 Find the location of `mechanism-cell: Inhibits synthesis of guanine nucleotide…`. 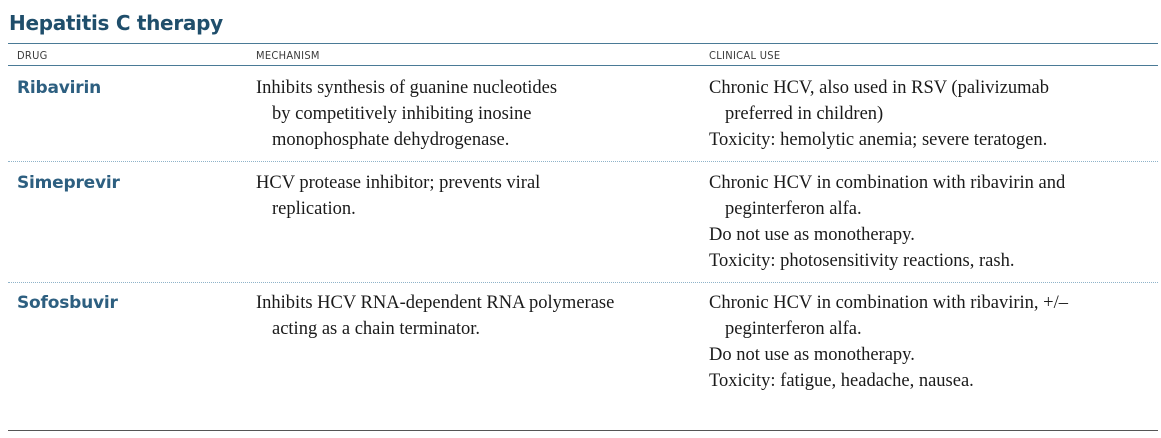

mechanism-cell: Inhibits synthesis of guanine nucleotide… is located at coordinates (406, 114).